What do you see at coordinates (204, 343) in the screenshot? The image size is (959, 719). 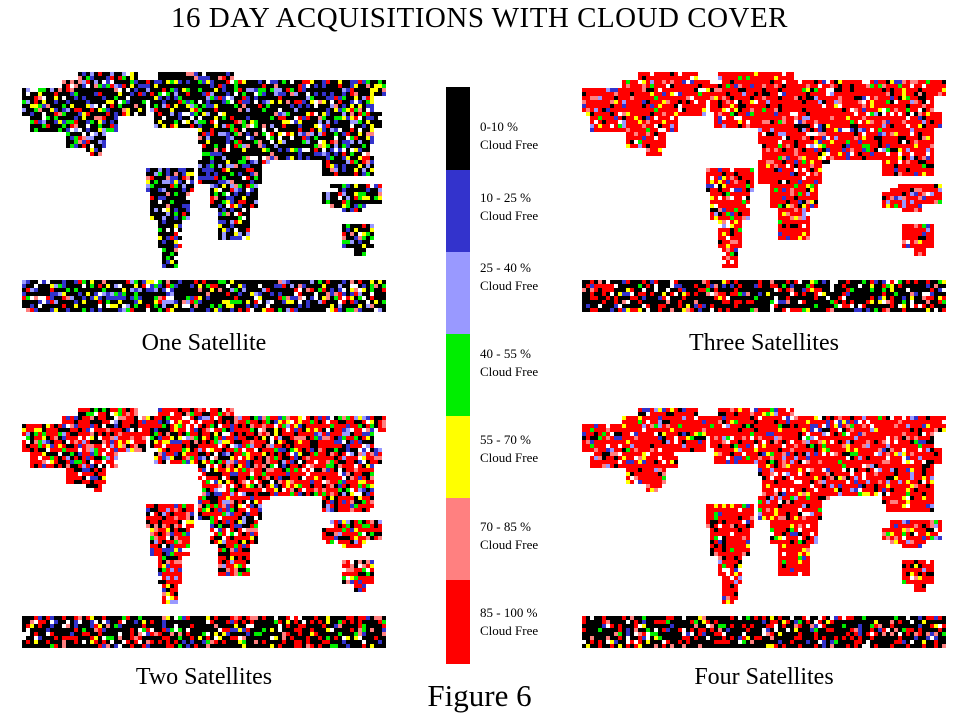 I see `map-label-one: One Satellite` at bounding box center [204, 343].